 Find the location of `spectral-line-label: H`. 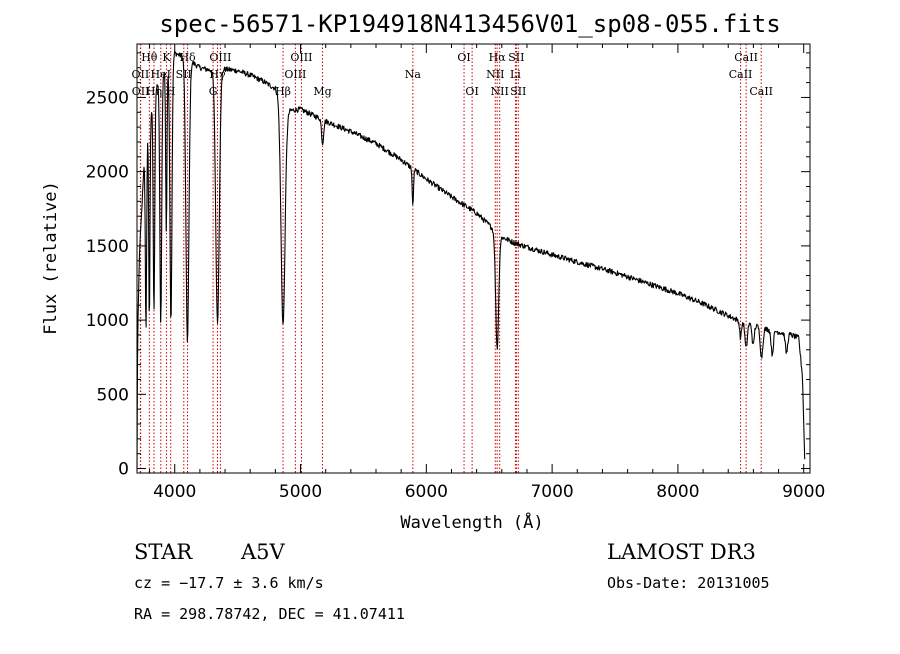

spectral-line-label: H is located at coordinates (171, 91).